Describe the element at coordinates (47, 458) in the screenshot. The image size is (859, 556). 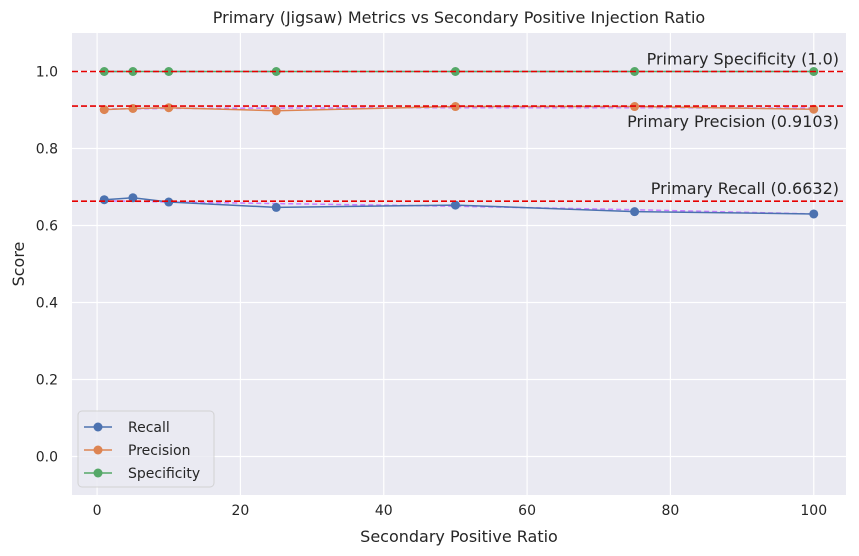
I see `y-tick-label: 0.0` at that location.